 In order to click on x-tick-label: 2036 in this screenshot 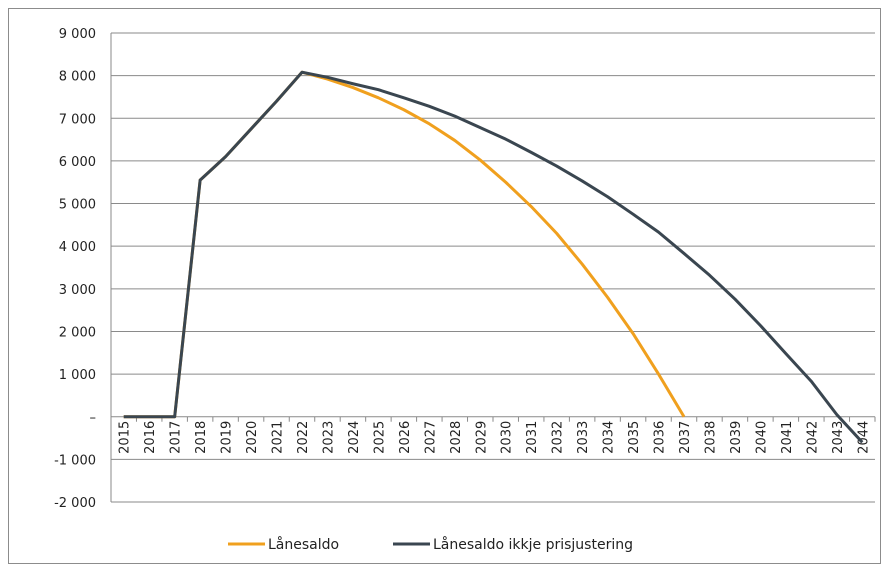, I will do `click(660, 437)`.